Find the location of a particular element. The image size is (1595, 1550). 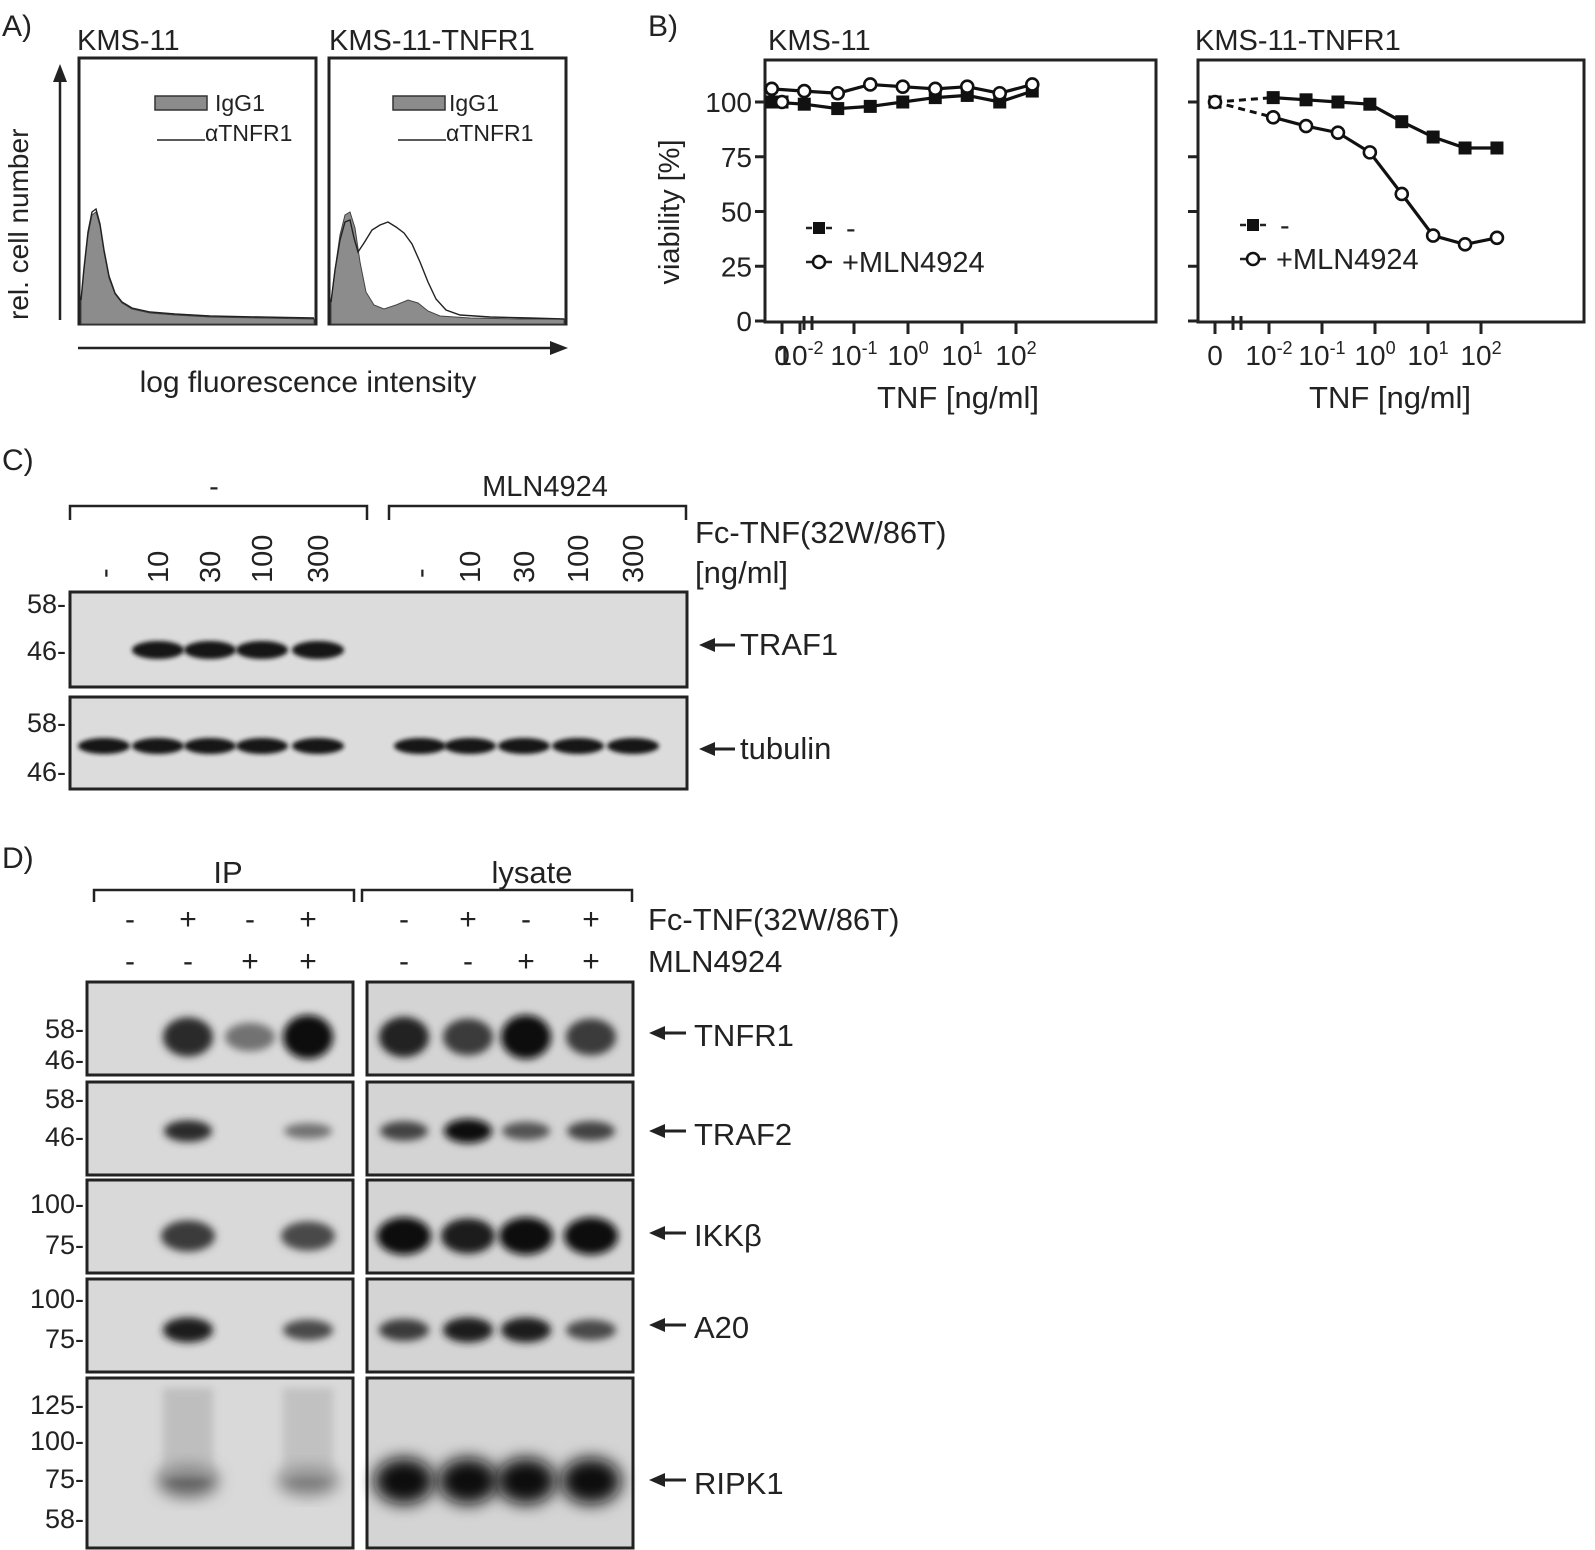

chart2: 0 10⁻² 10⁻¹ 10⁰ 10¹ 10² TNF [ng/ml] - +MLN4924 is located at coordinates (1387, 236).